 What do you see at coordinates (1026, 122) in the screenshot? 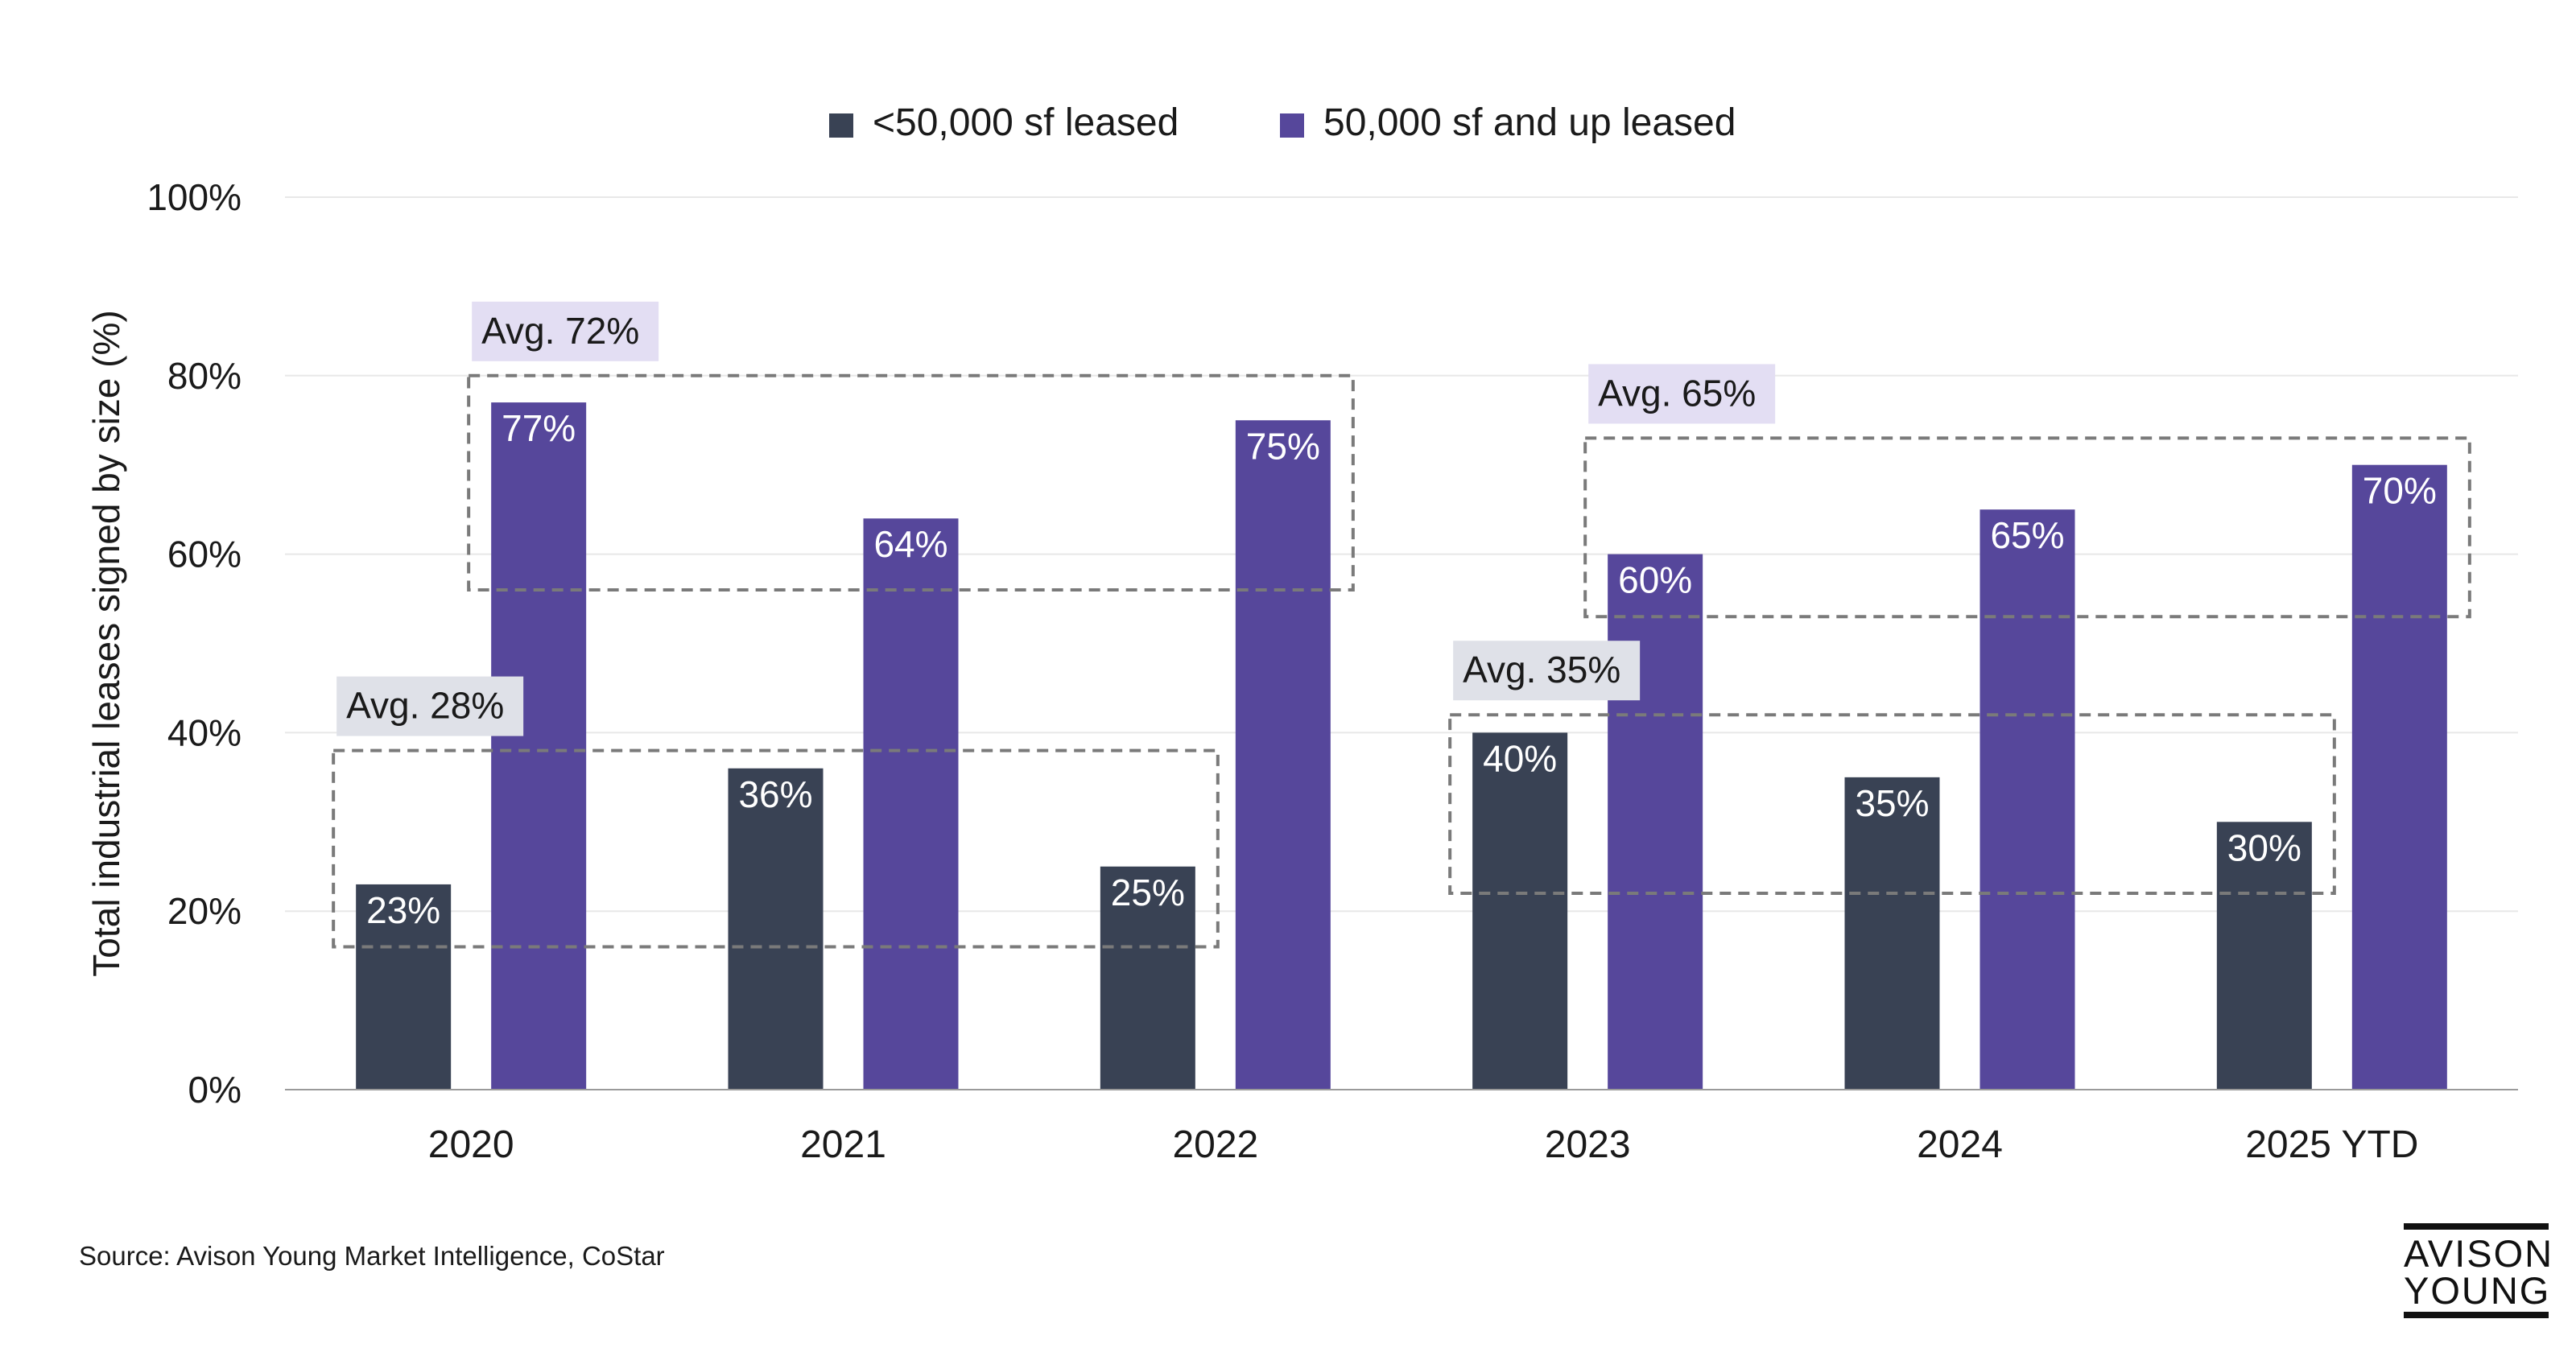
I see `legend-label: <50,000 sf leased` at bounding box center [1026, 122].